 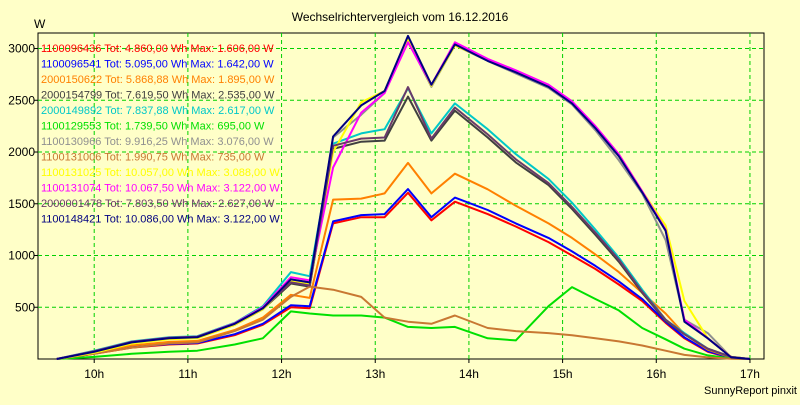 I want to click on y-tick-label-5: 3000, so click(x=21, y=49).